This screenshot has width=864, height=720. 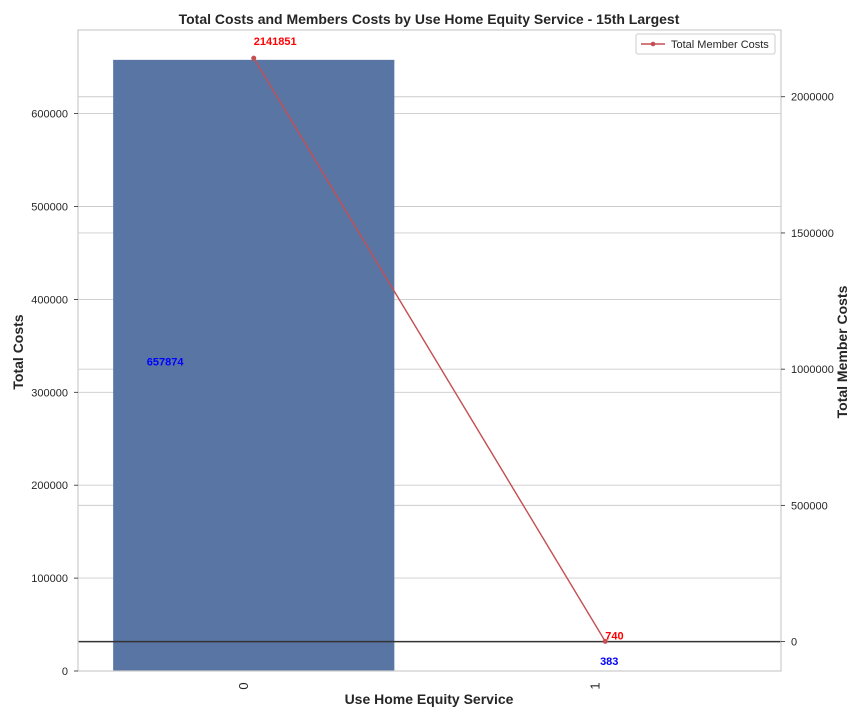 I want to click on bar-value-label: 383, so click(x=609, y=662).